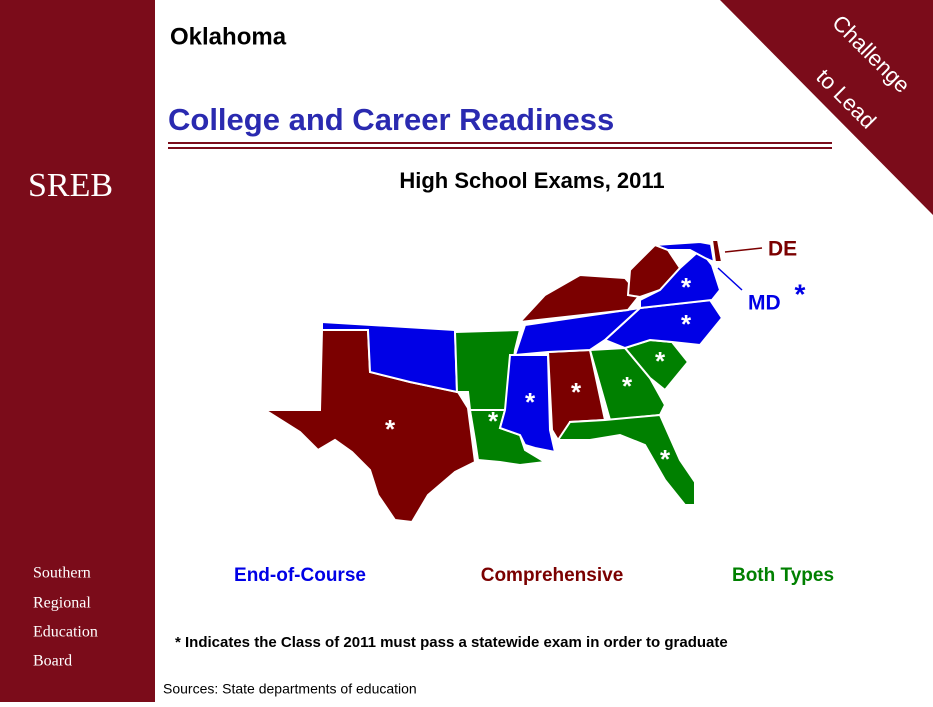 This screenshot has width=933, height=707. I want to click on legend-label: Comprehensive, so click(552, 575).